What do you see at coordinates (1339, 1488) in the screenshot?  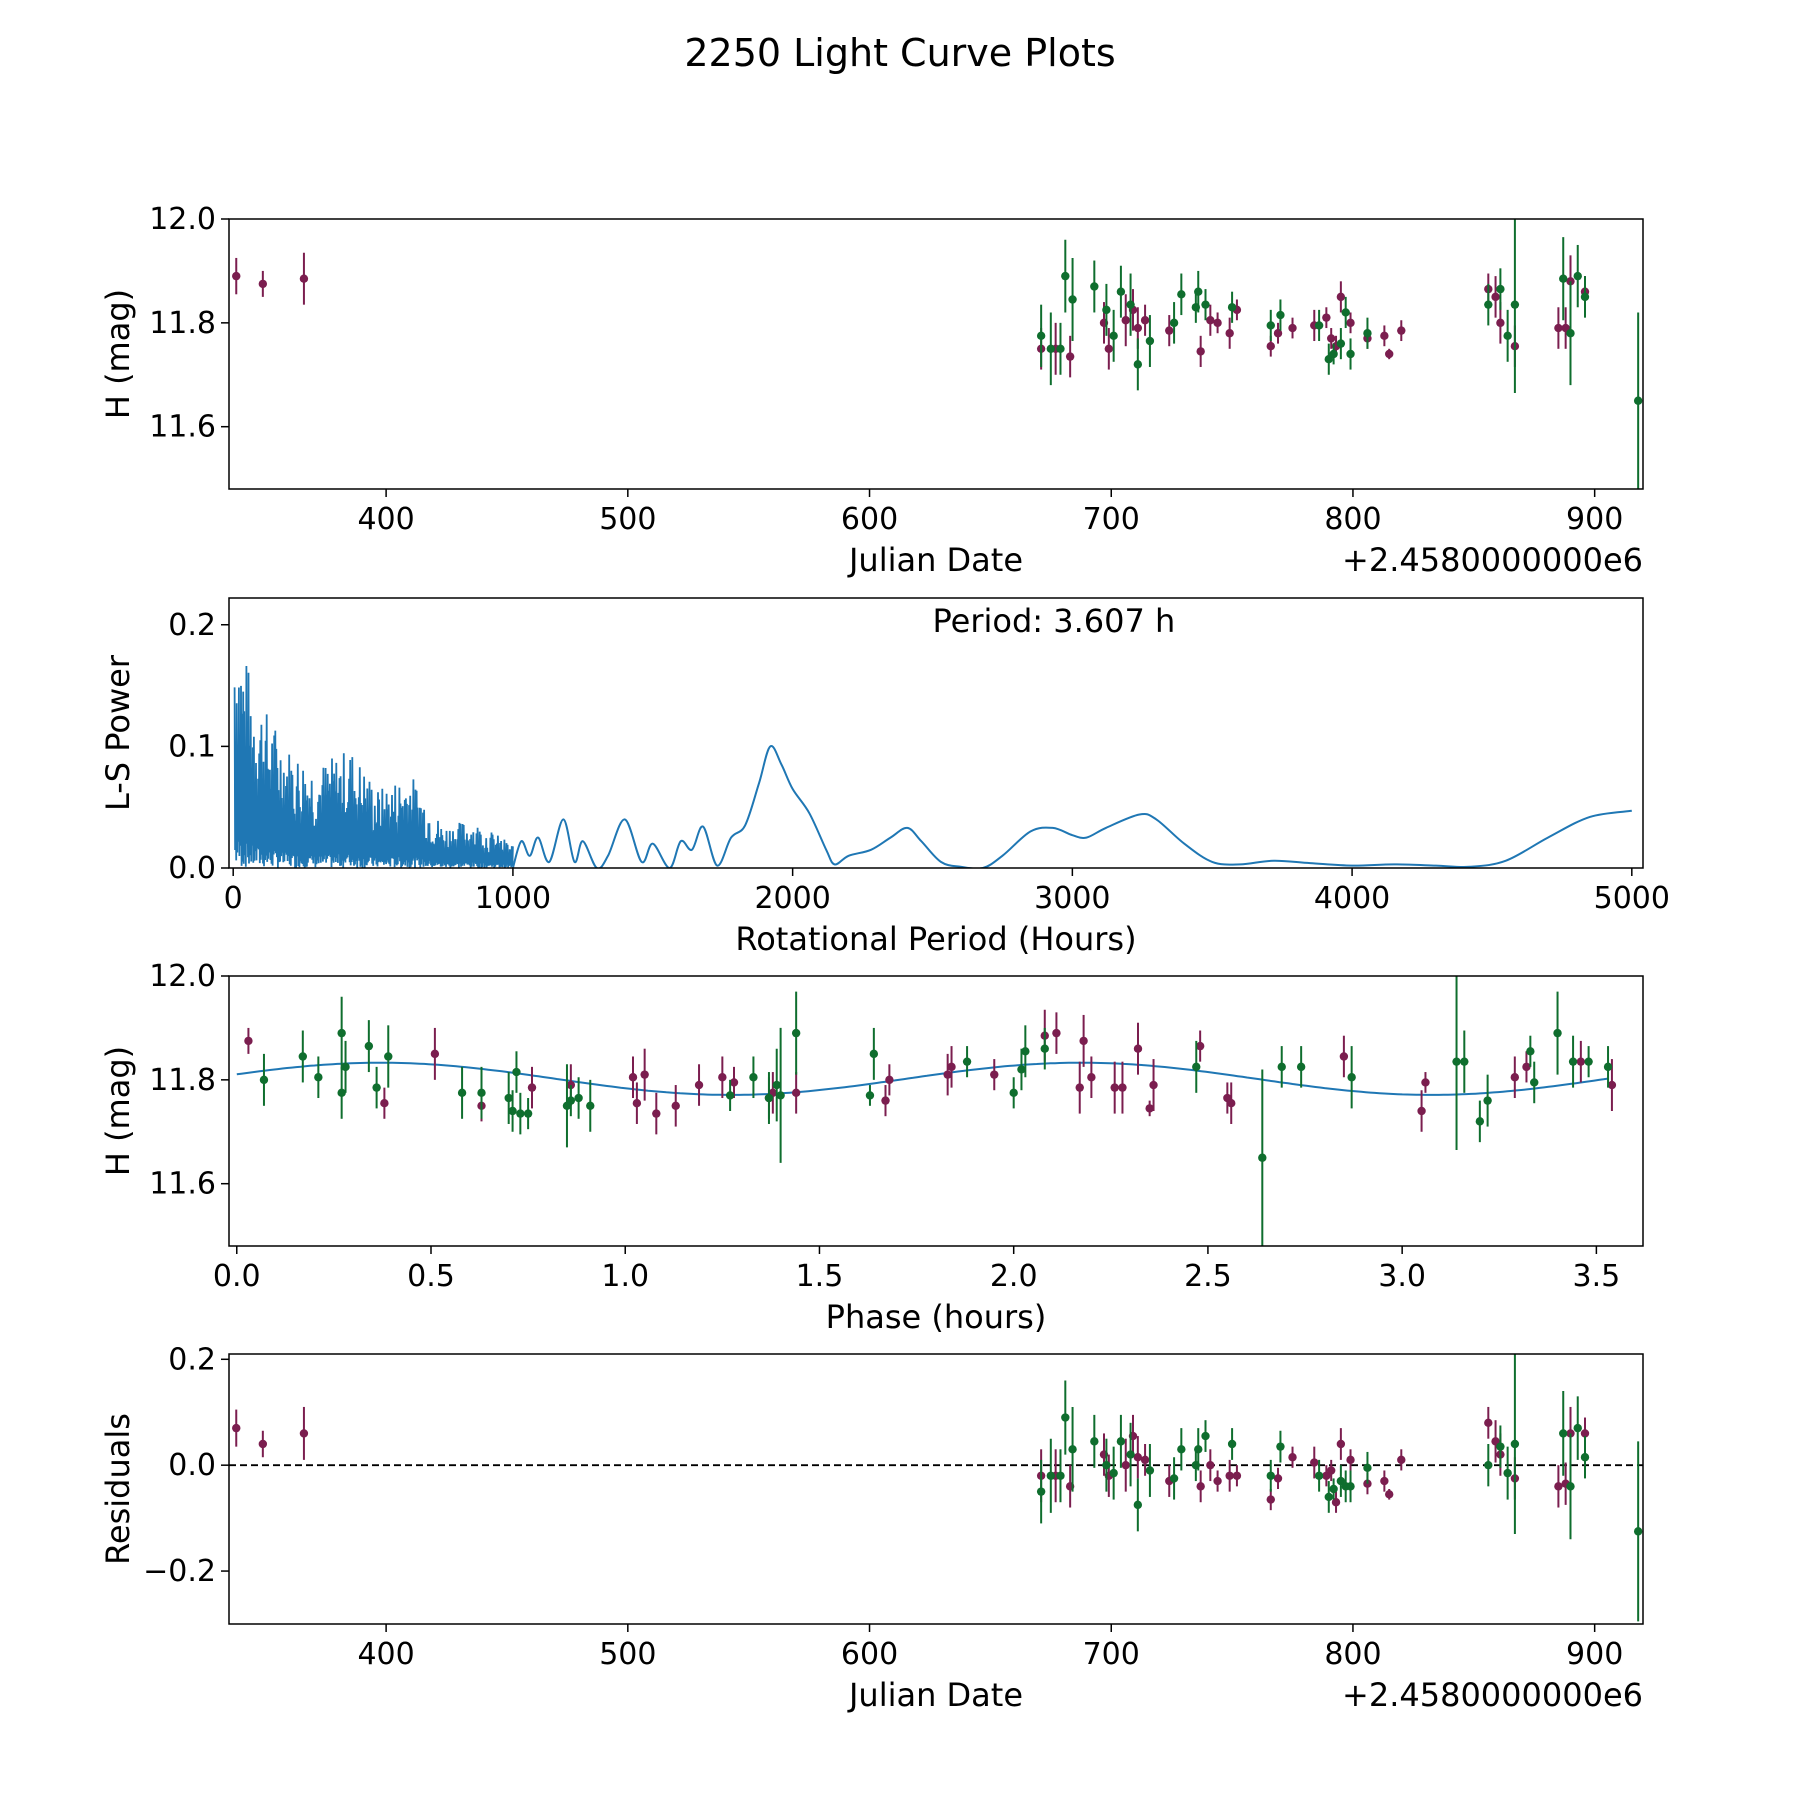 I see `series-band-b` at bounding box center [1339, 1488].